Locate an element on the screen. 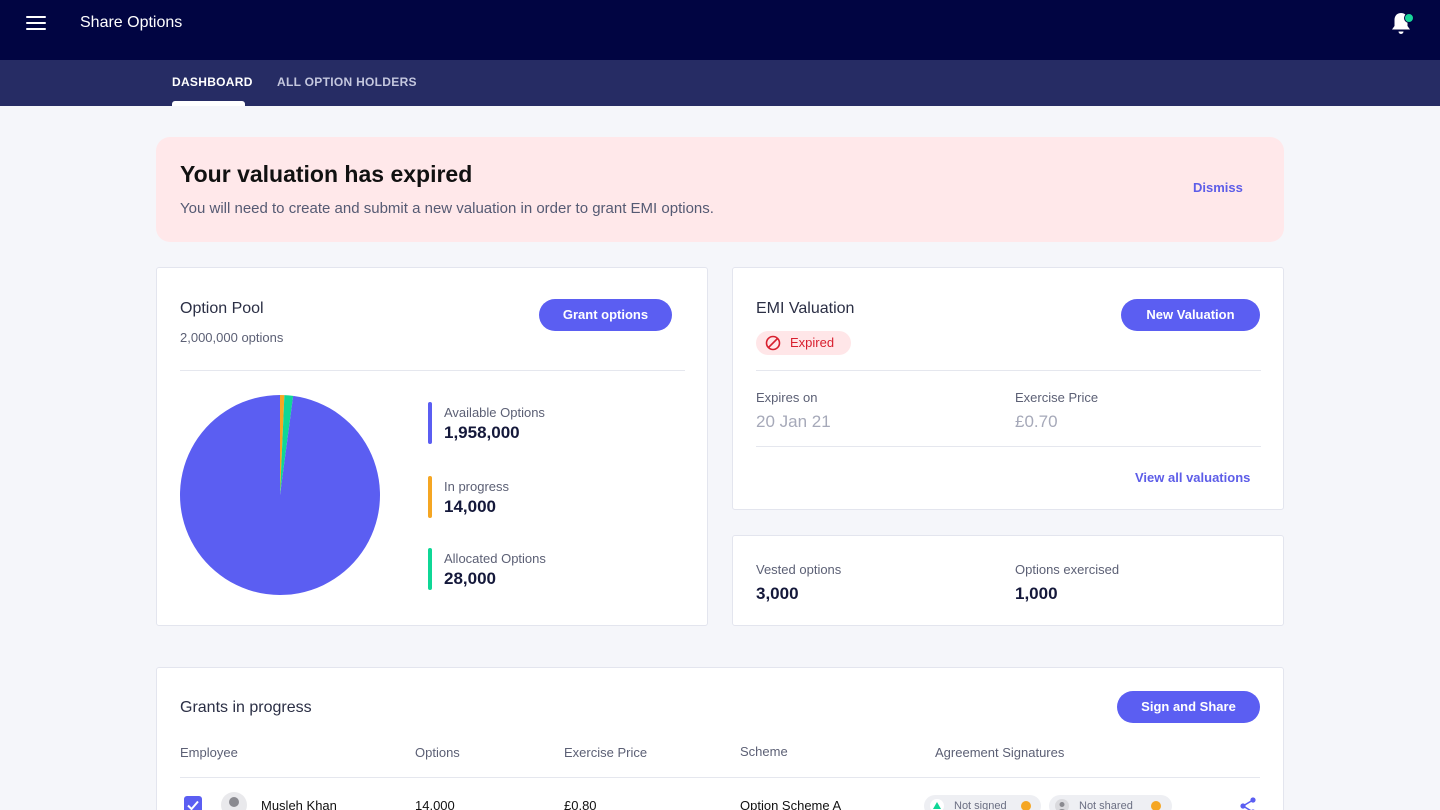 This screenshot has width=1440, height=810. no-entry-icon is located at coordinates (773, 343).